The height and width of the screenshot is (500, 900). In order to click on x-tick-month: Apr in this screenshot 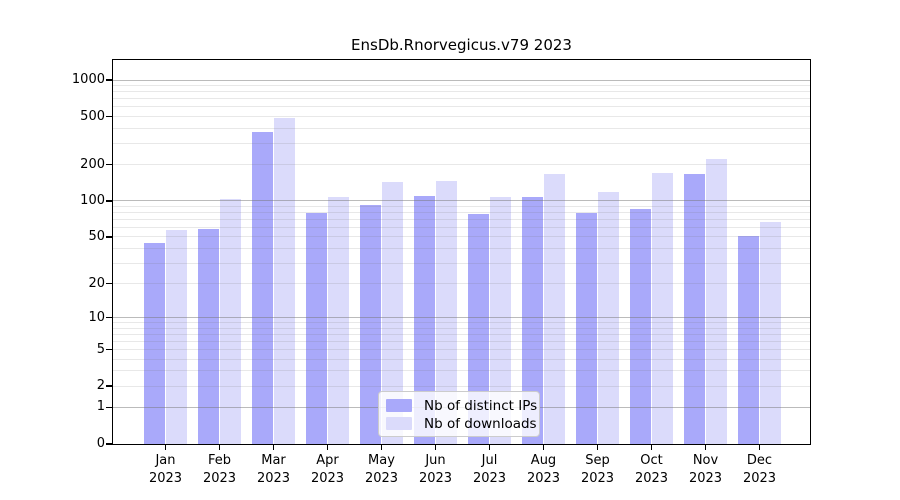, I will do `click(327, 460)`.